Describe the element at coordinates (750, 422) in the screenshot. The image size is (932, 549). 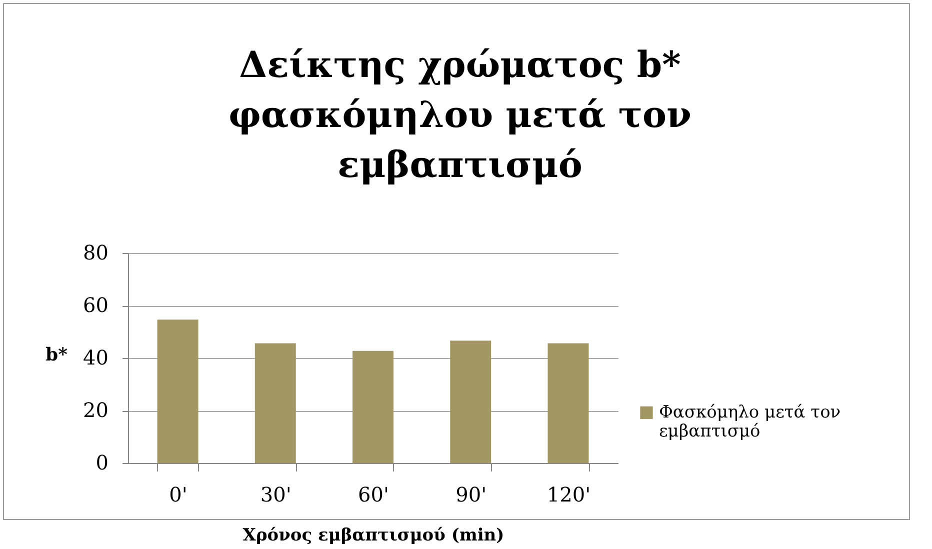
I see `legend-label: Φασκόμηλο μετά τον εμβαπτισμό` at that location.